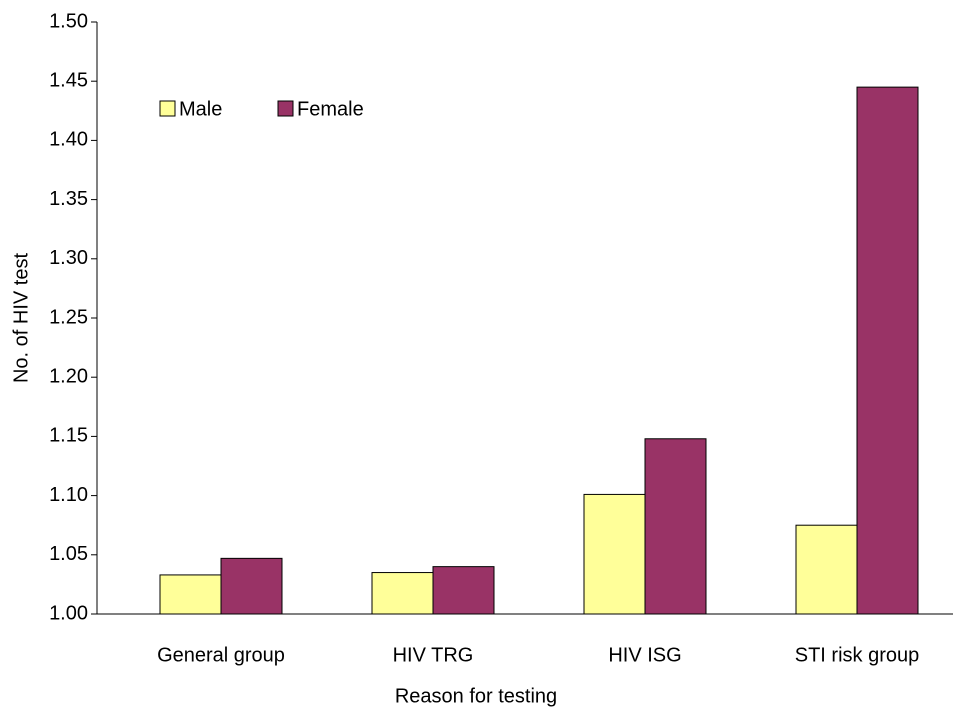 Image resolution: width=953 pixels, height=711 pixels. Describe the element at coordinates (433, 655) in the screenshot. I see `x-tick-label: HIV TRG` at that location.